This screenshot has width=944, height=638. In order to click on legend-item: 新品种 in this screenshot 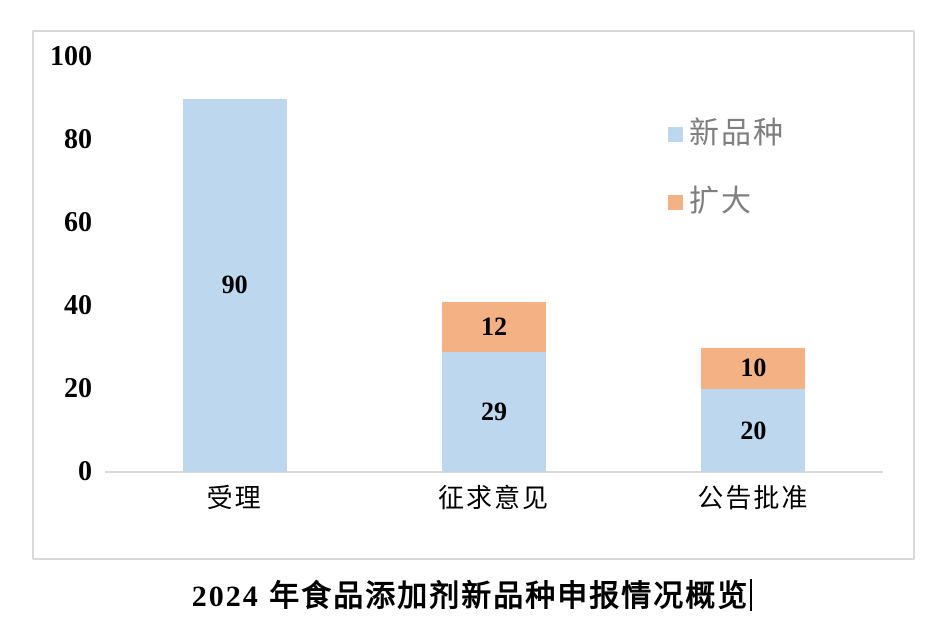, I will do `click(726, 134)`.